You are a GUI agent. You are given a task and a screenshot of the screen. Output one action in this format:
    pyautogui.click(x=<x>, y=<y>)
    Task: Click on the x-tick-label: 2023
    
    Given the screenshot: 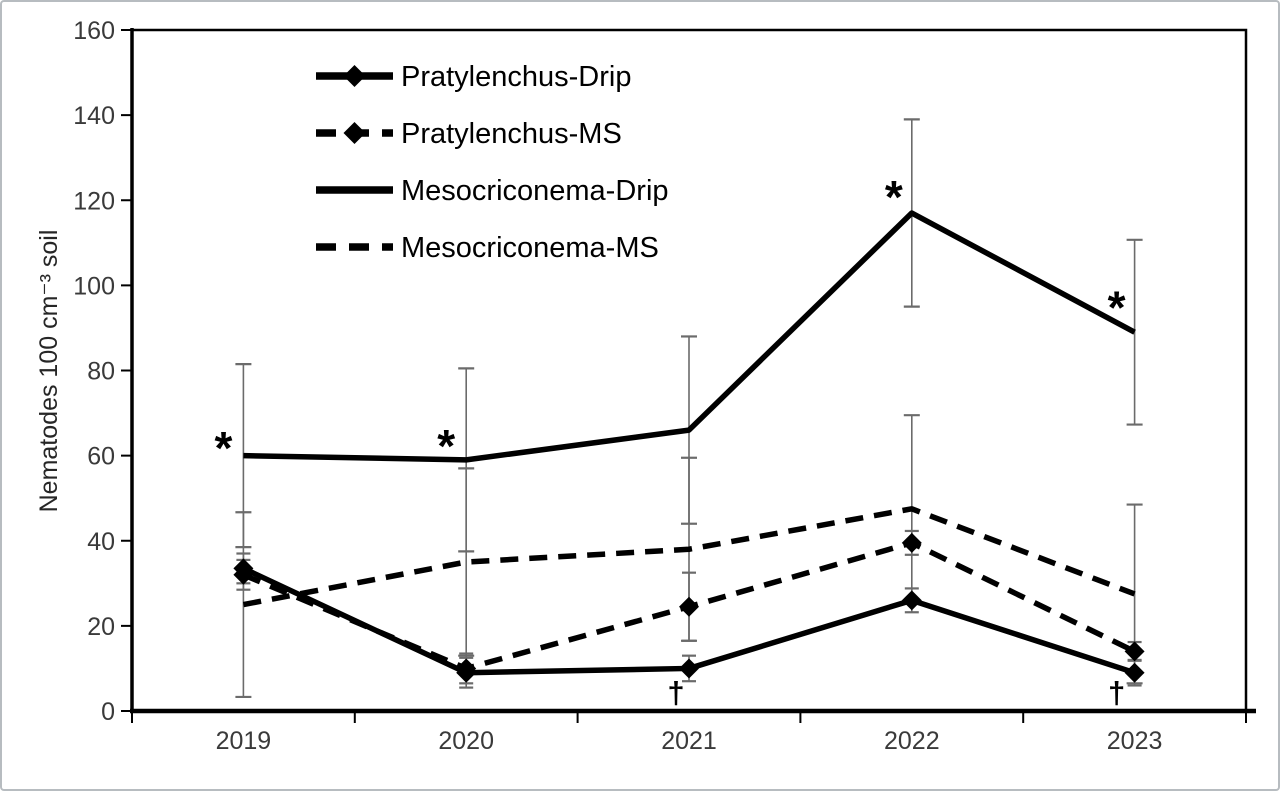 What is the action you would take?
    pyautogui.click(x=1135, y=741)
    